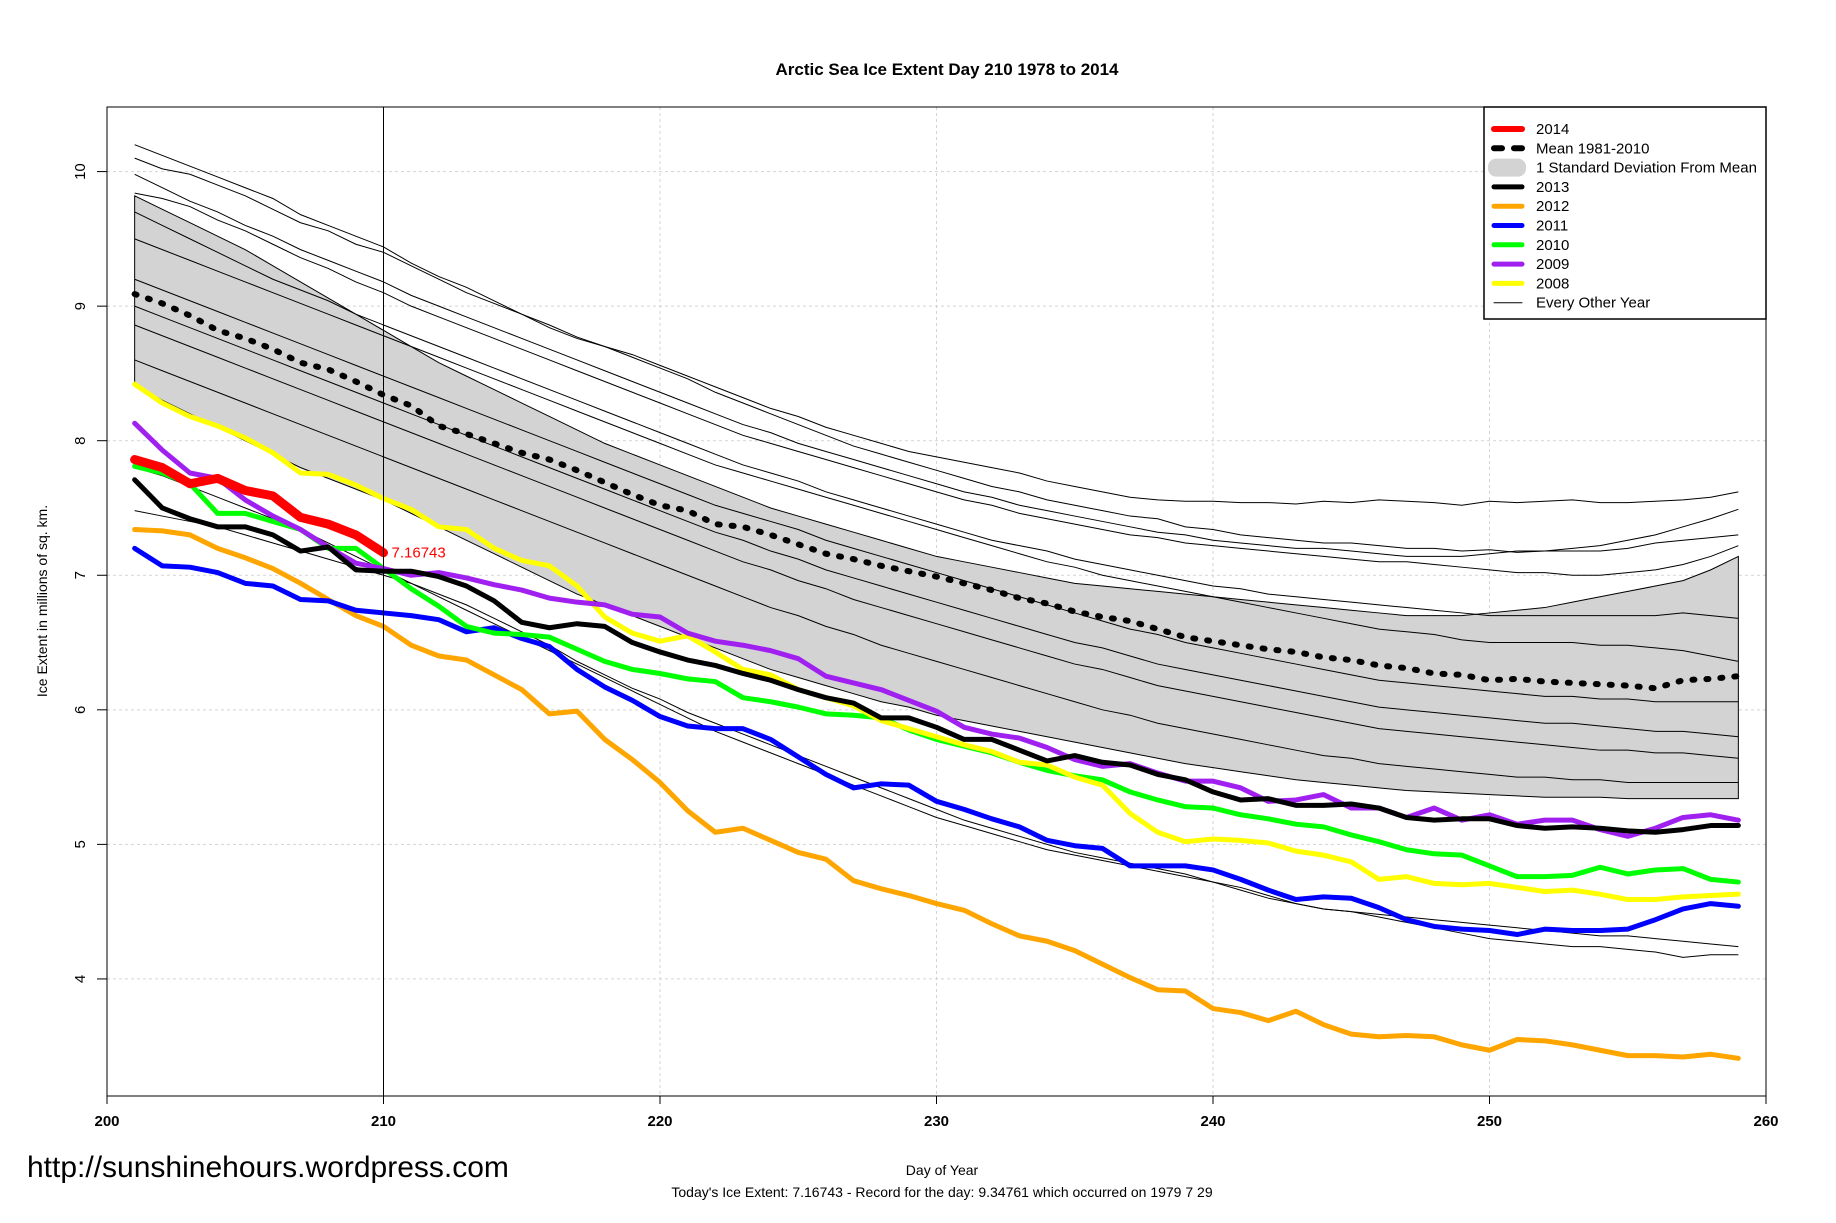 The width and height of the screenshot is (1836, 1223). Describe the element at coordinates (659, 1121) in the screenshot. I see `x-tick-label: 220` at that location.